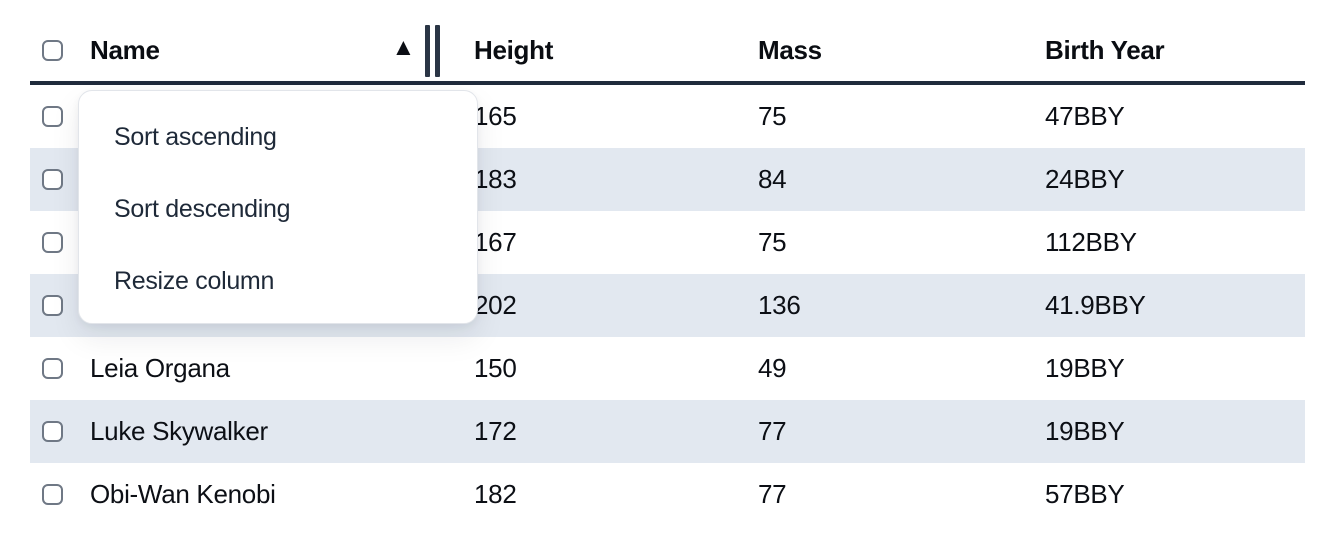 Image resolution: width=1330 pixels, height=536 pixels. I want to click on mass-cell: 136, so click(779, 305).